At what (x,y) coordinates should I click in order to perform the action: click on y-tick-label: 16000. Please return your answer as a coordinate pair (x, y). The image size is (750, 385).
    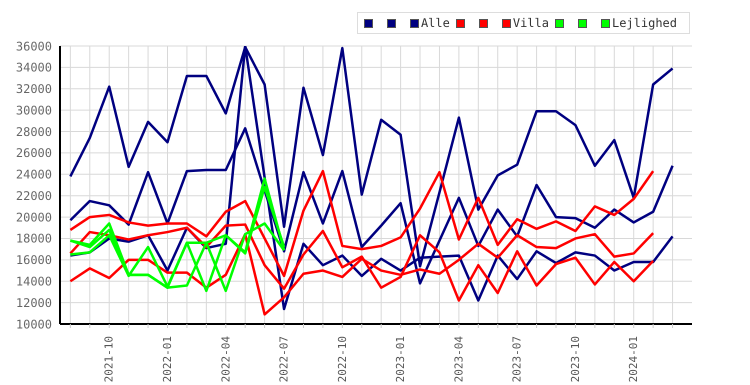
    Looking at the image, I should click on (34, 260).